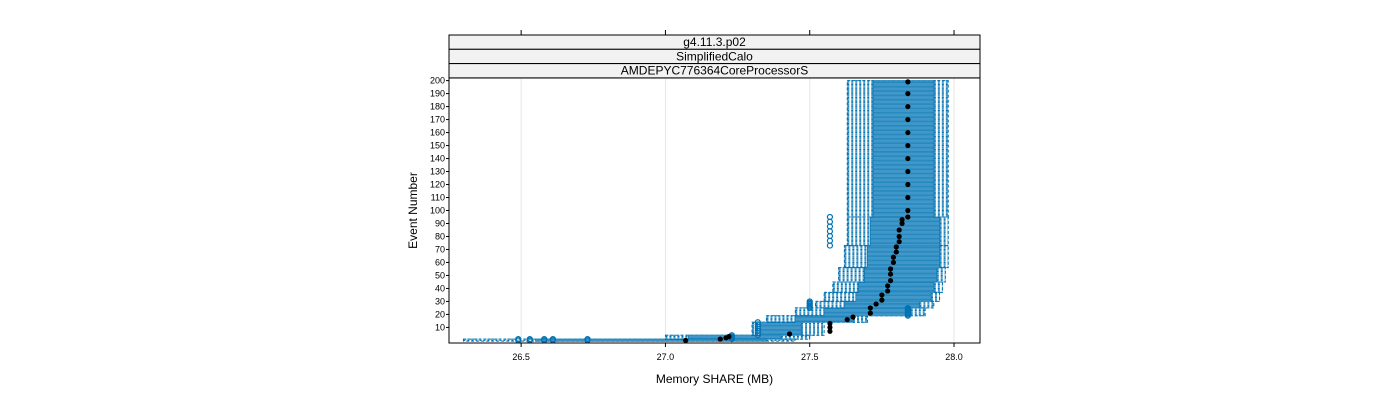 This screenshot has width=1400, height=400. Describe the element at coordinates (437, 94) in the screenshot. I see `y-tick-label: 190` at that location.